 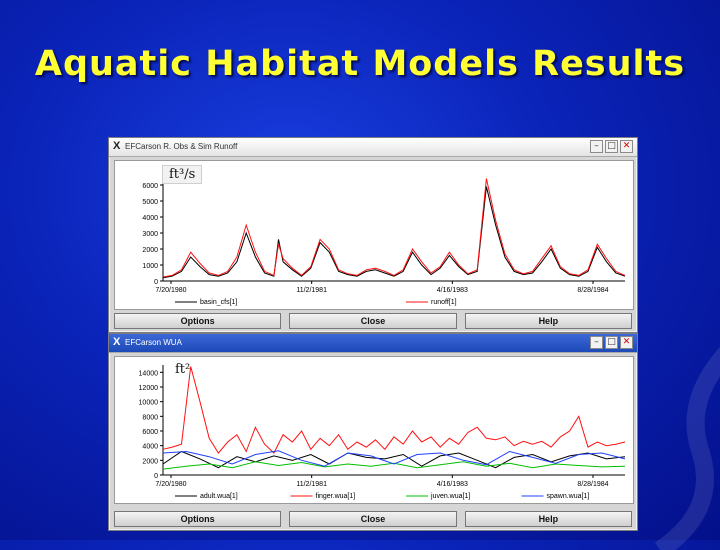 What do you see at coordinates (360, 64) in the screenshot?
I see `slide-title: Aquatic Habitat Models Results` at bounding box center [360, 64].